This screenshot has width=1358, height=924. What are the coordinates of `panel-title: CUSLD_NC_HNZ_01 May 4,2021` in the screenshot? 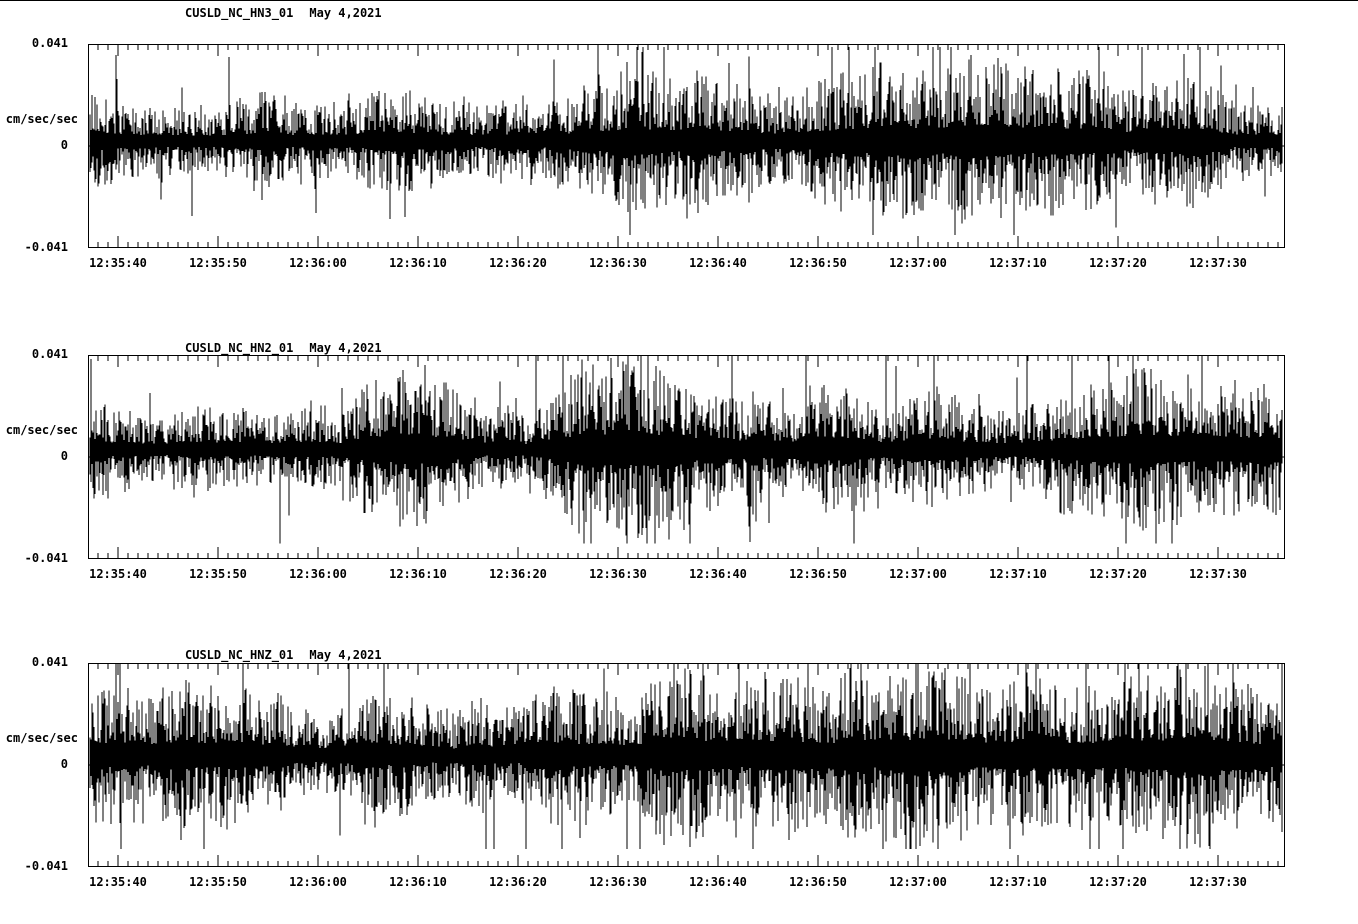 It's located at (283, 655).